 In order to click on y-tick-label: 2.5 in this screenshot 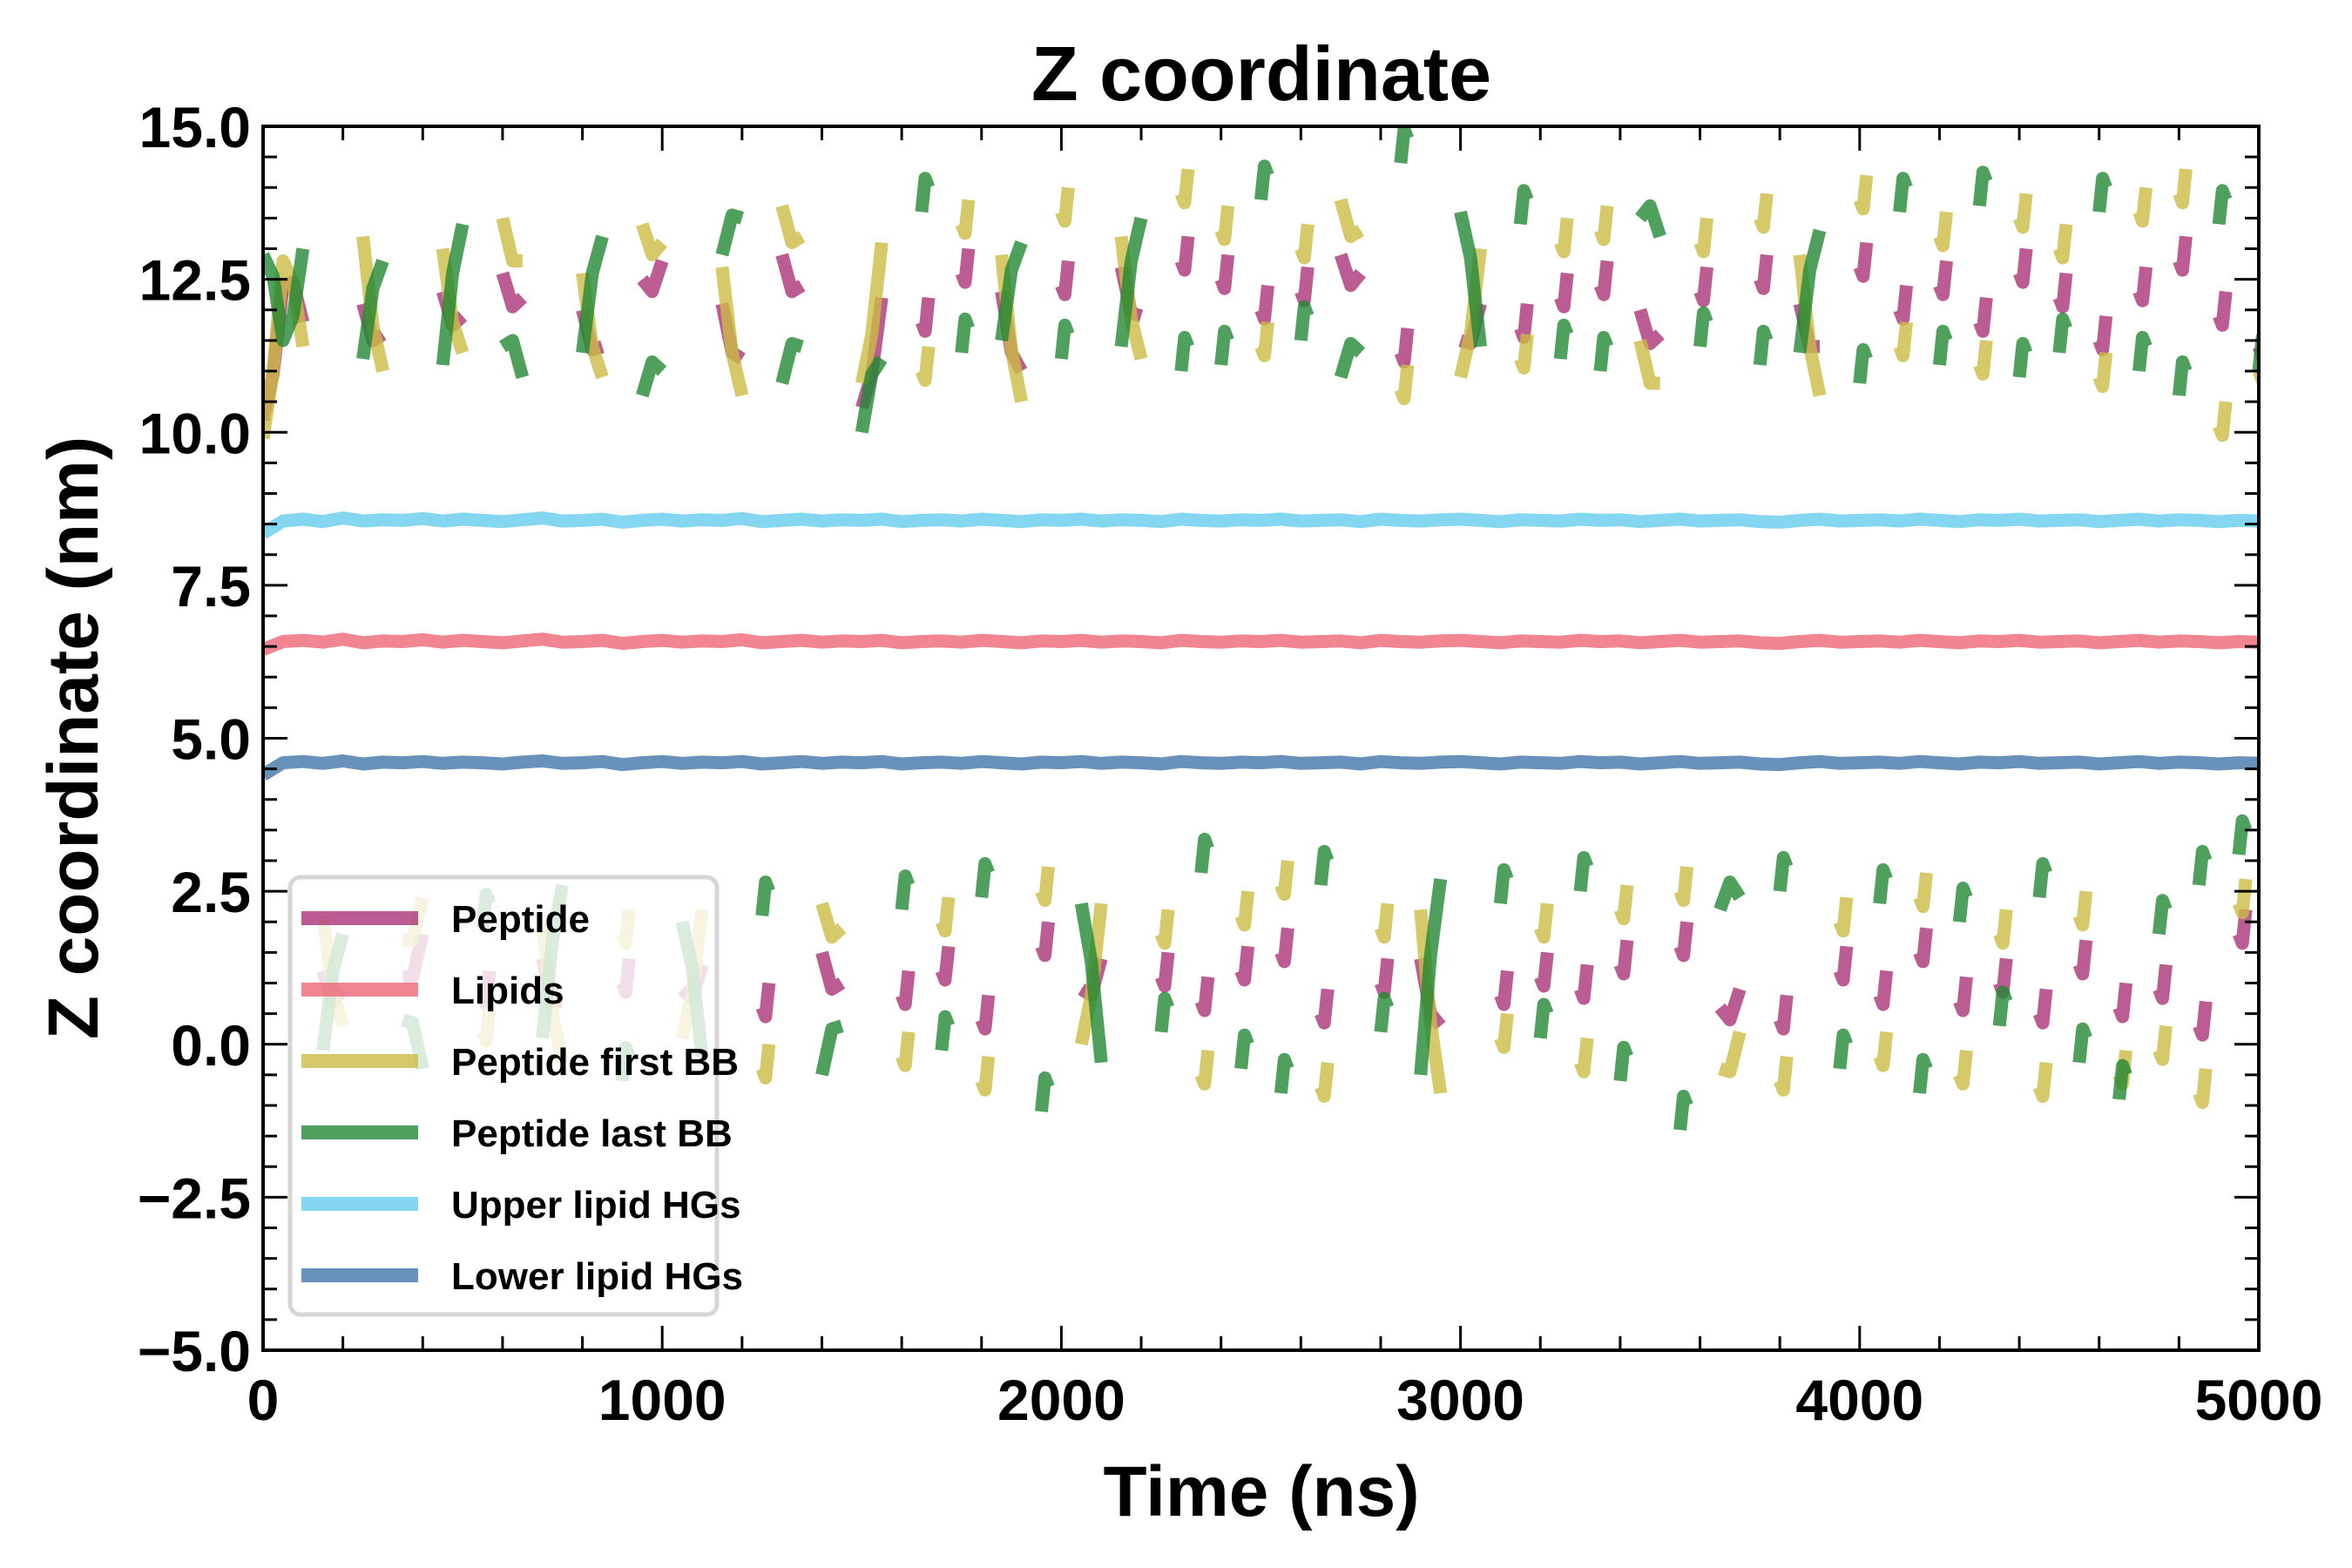, I will do `click(211, 892)`.